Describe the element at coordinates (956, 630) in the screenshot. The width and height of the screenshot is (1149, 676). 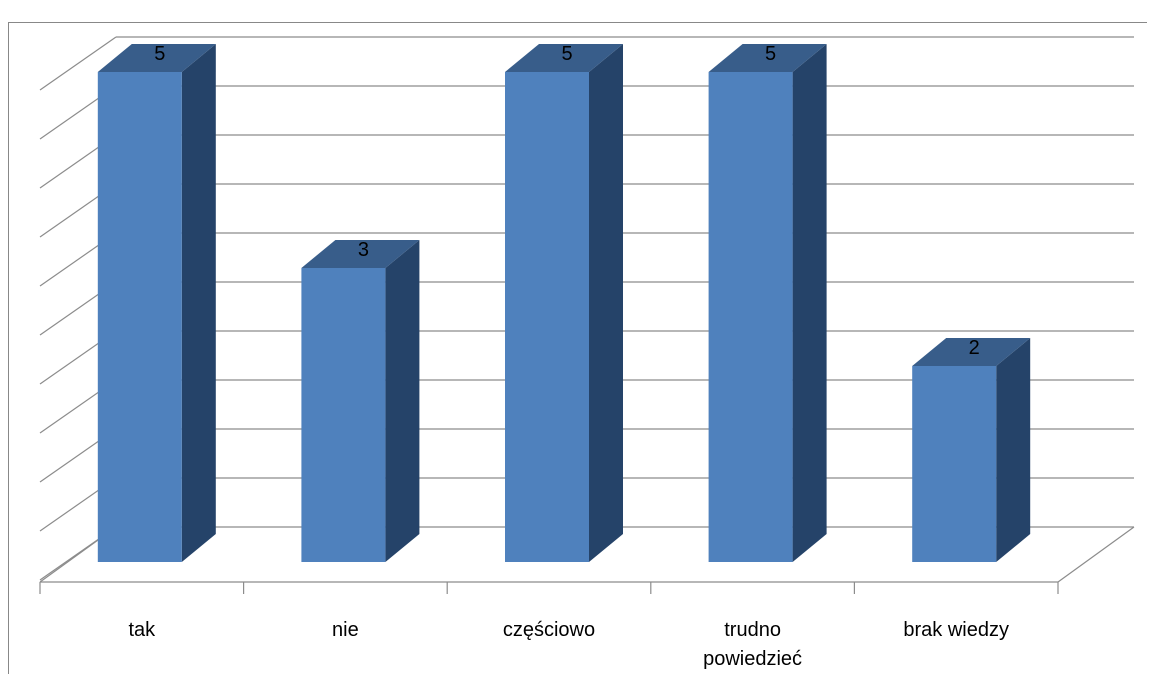
I see `category-label: brak wiedzy` at that location.